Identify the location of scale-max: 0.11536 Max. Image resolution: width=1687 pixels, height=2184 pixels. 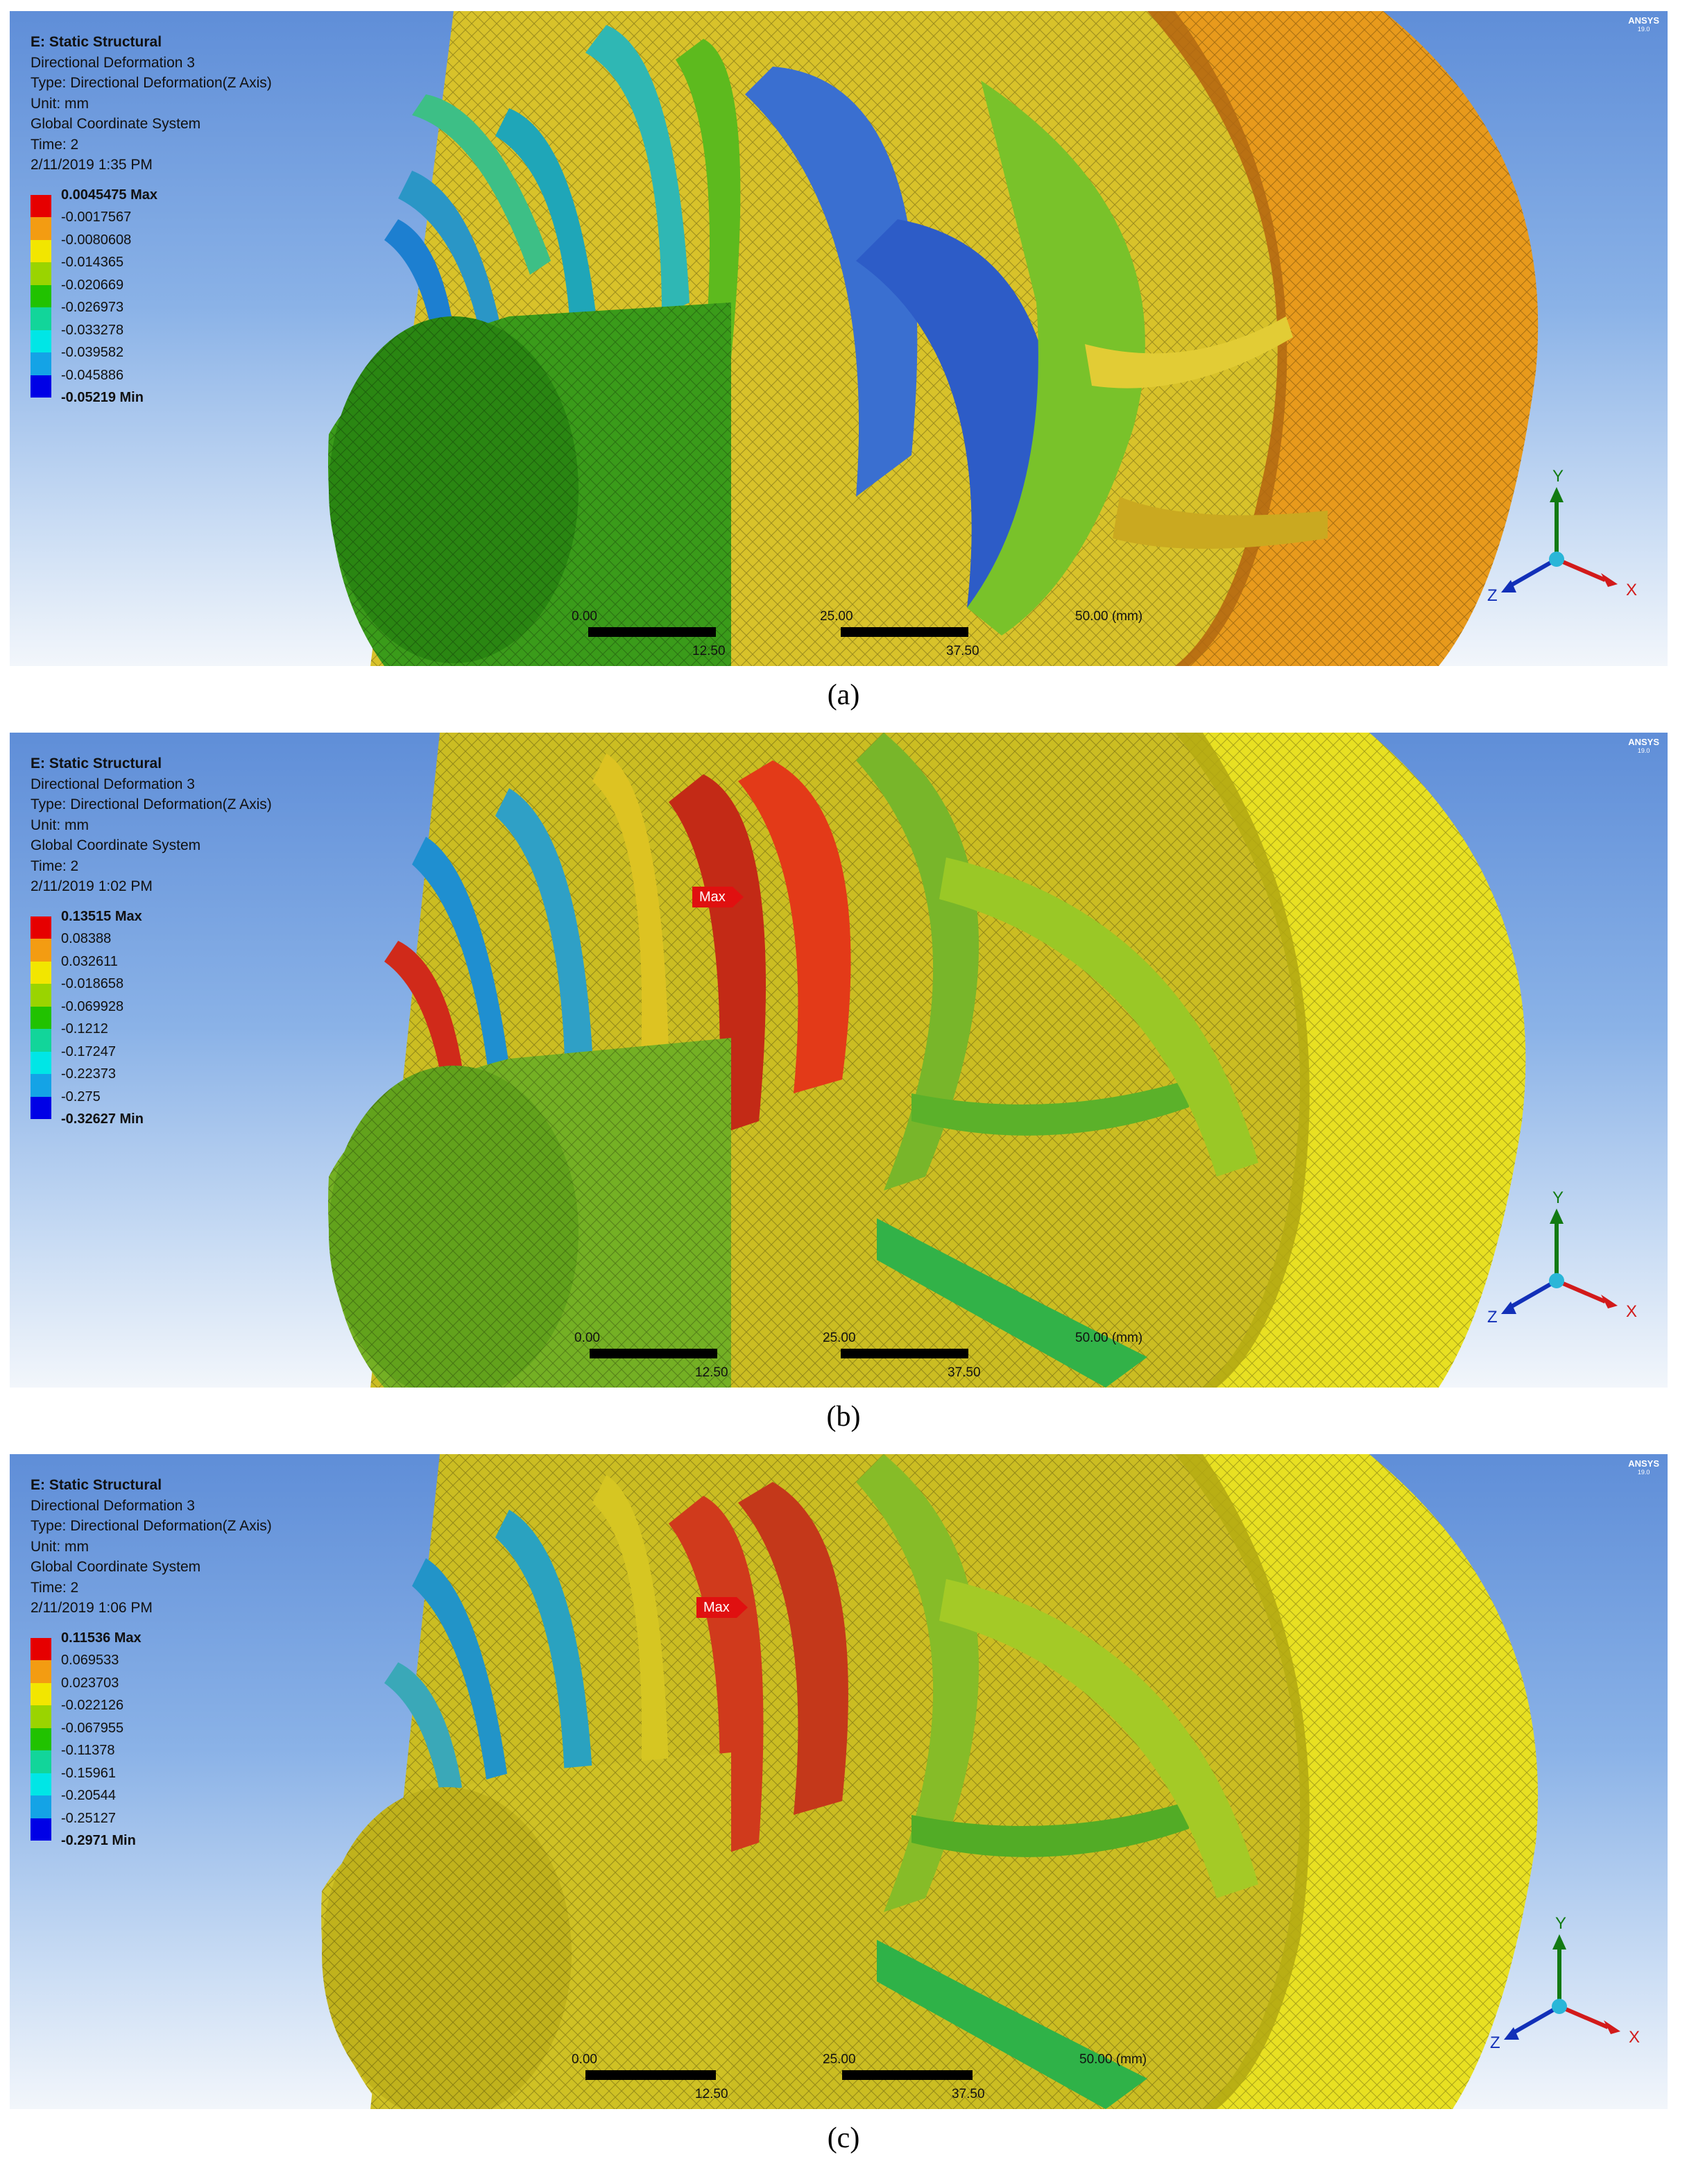
(101, 1638).